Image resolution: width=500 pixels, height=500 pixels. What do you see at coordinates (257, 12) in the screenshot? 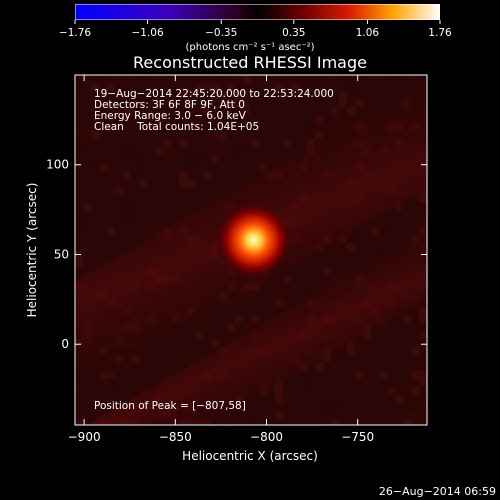
I see `colorbar` at bounding box center [257, 12].